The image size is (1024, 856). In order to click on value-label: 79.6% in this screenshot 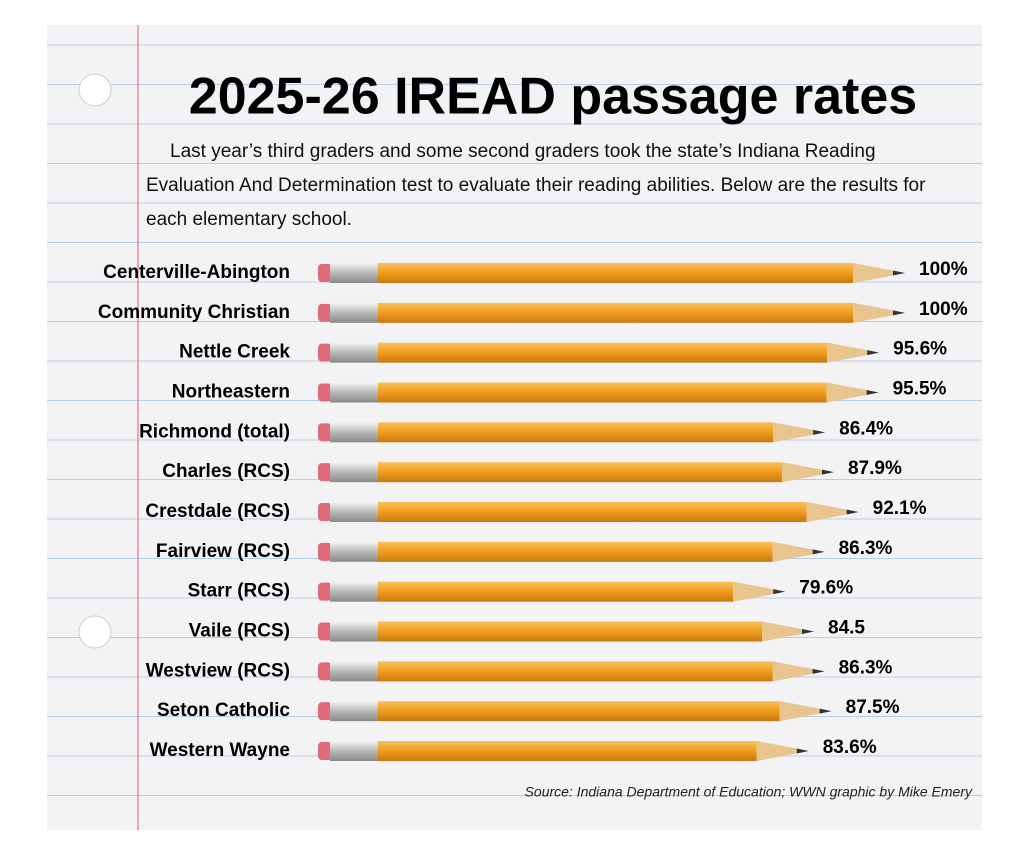, I will do `click(826, 588)`.